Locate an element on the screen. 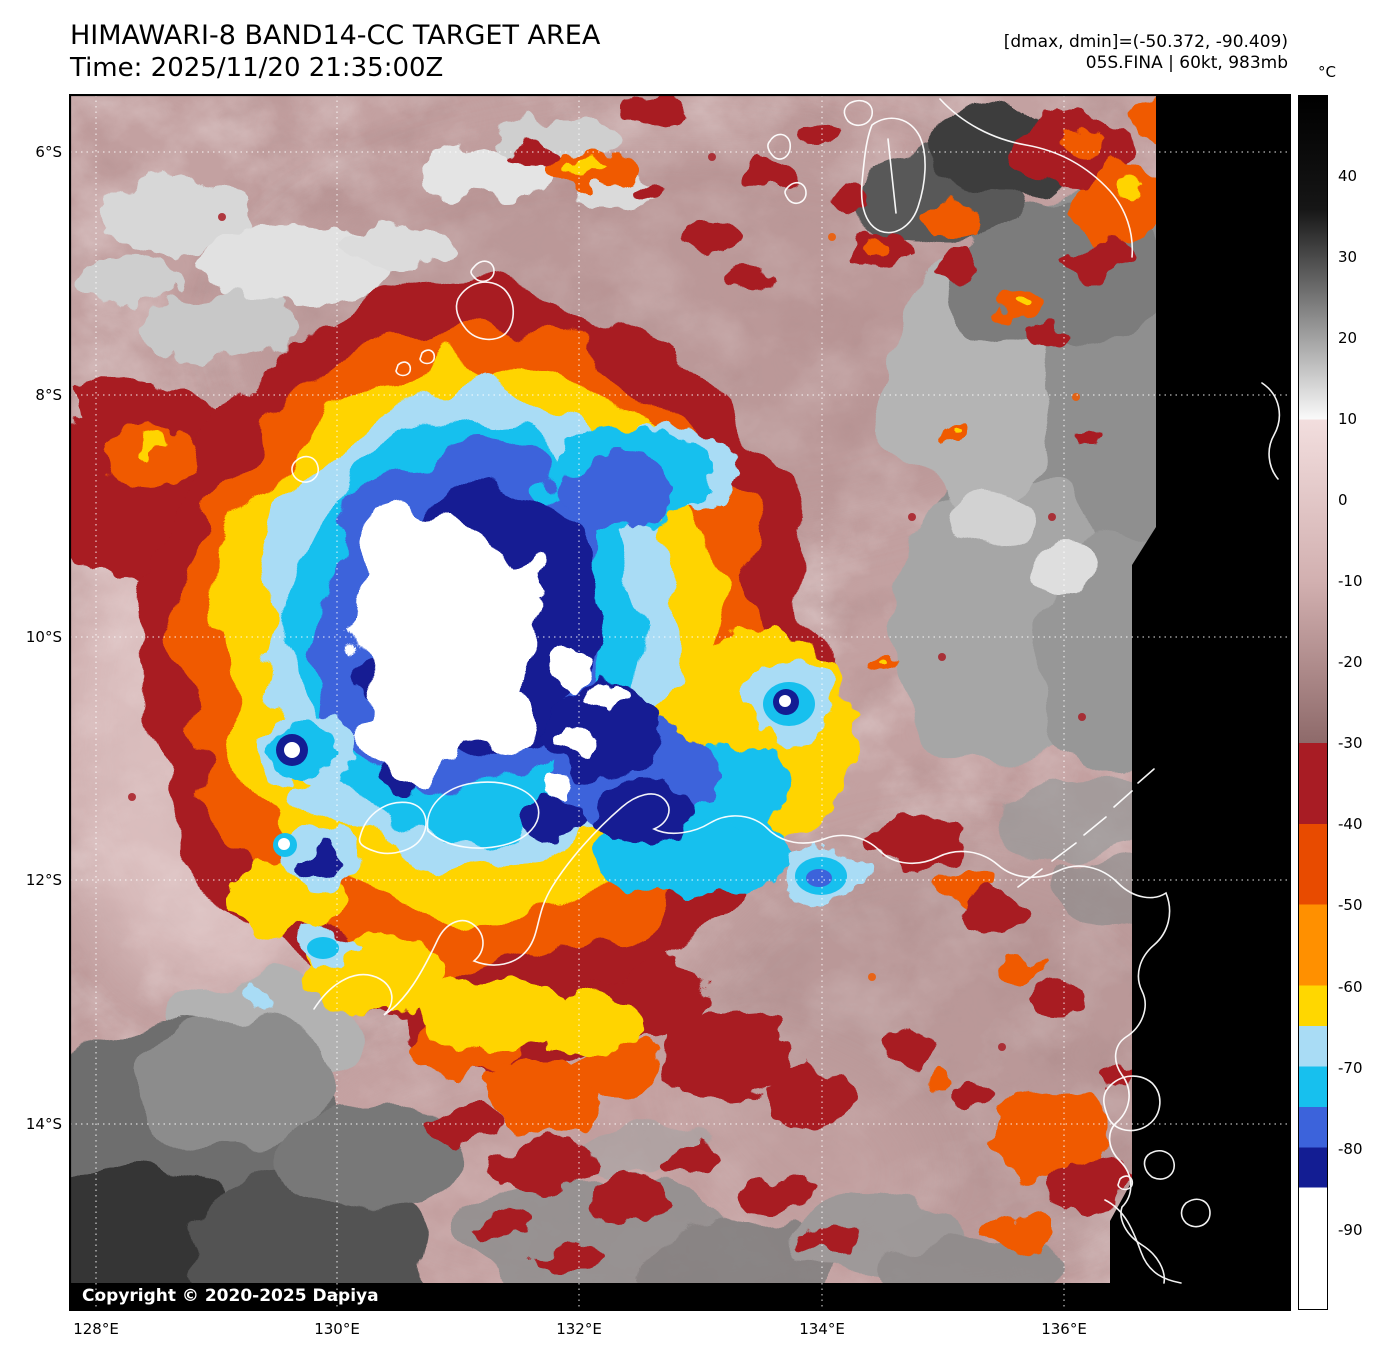  colorbar-gradient is located at coordinates (1313, 702).